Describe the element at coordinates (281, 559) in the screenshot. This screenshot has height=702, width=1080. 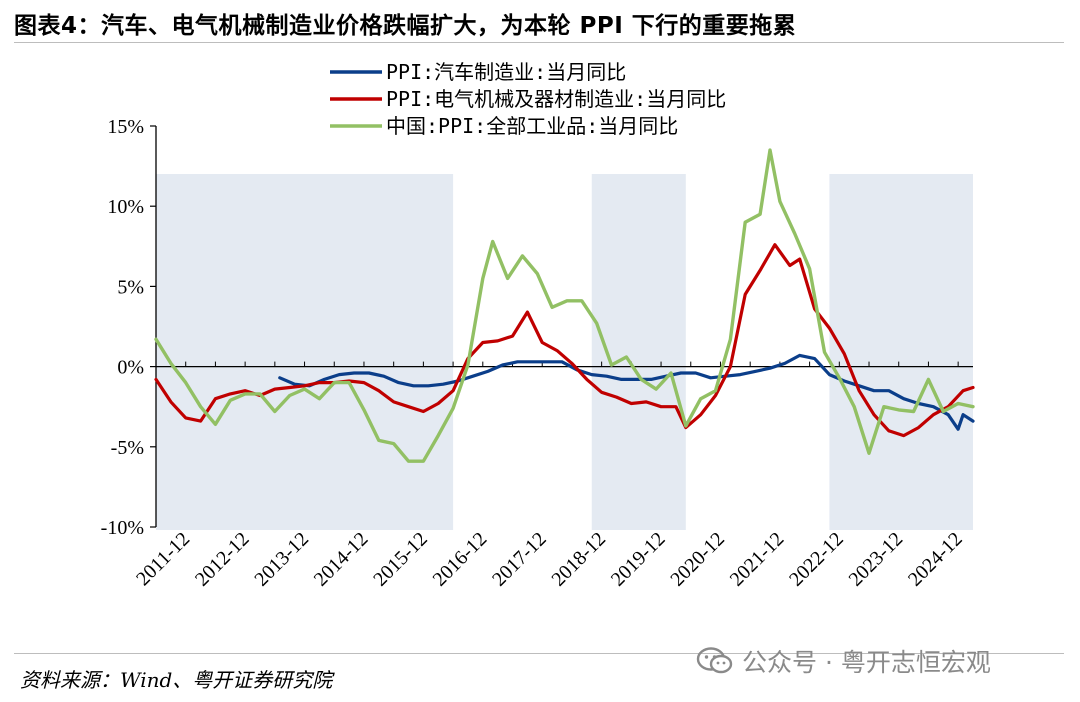
I see `x-tick-label: 2013-12` at that location.